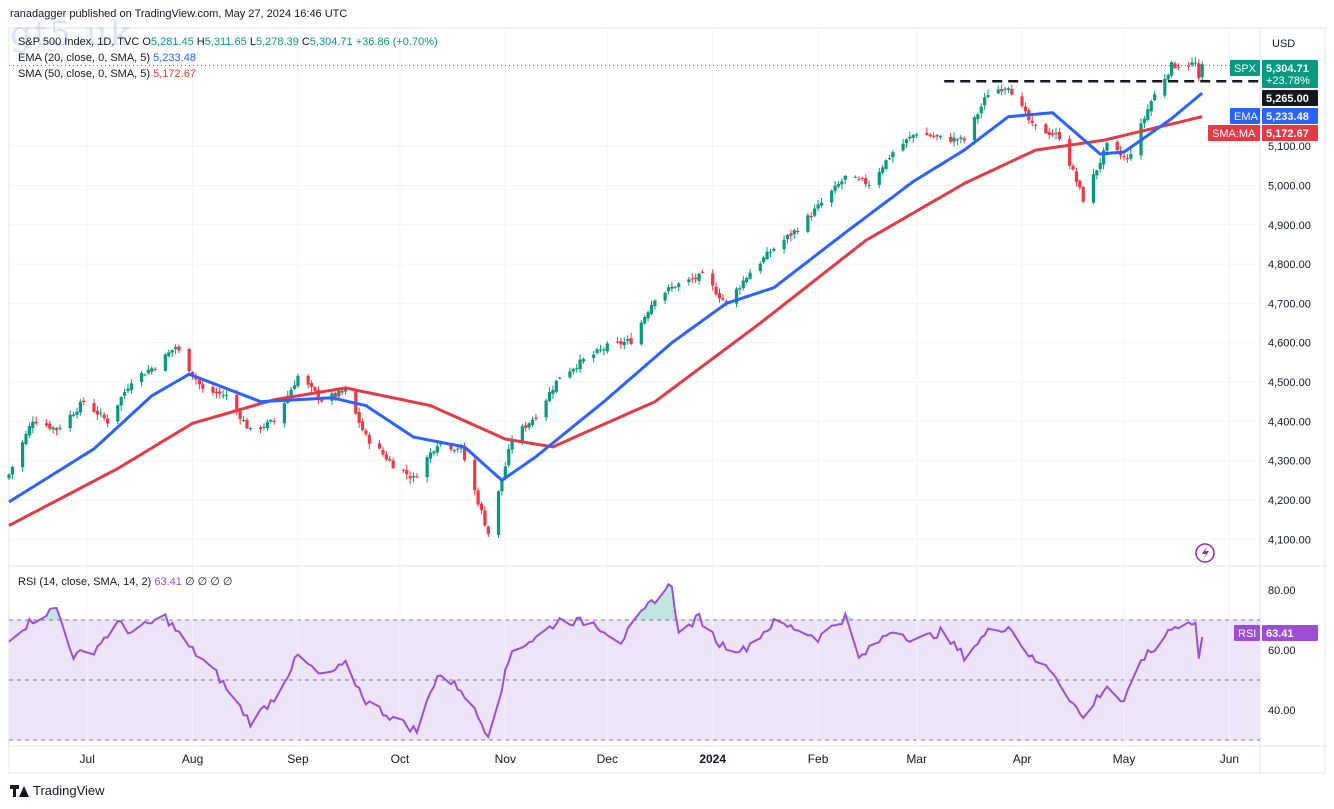 The height and width of the screenshot is (809, 1334). I want to click on rsi-name-tag: RSI, so click(1247, 634).